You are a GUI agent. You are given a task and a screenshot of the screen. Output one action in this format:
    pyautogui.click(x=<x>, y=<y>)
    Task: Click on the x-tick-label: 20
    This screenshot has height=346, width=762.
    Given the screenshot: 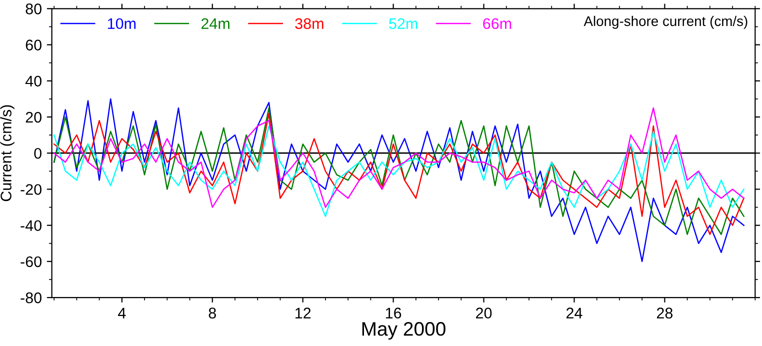 What is the action you would take?
    pyautogui.click(x=484, y=313)
    